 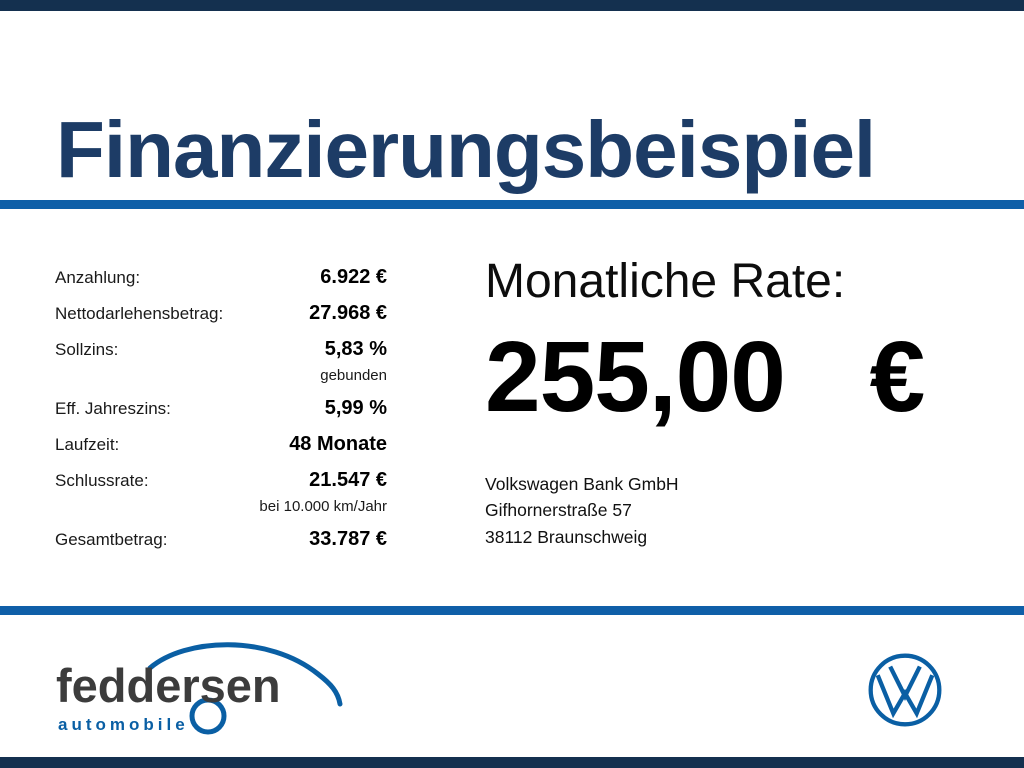 What do you see at coordinates (221, 277) in the screenshot?
I see `finance-row-anzahlung: Anzahlung: 6.922 €` at bounding box center [221, 277].